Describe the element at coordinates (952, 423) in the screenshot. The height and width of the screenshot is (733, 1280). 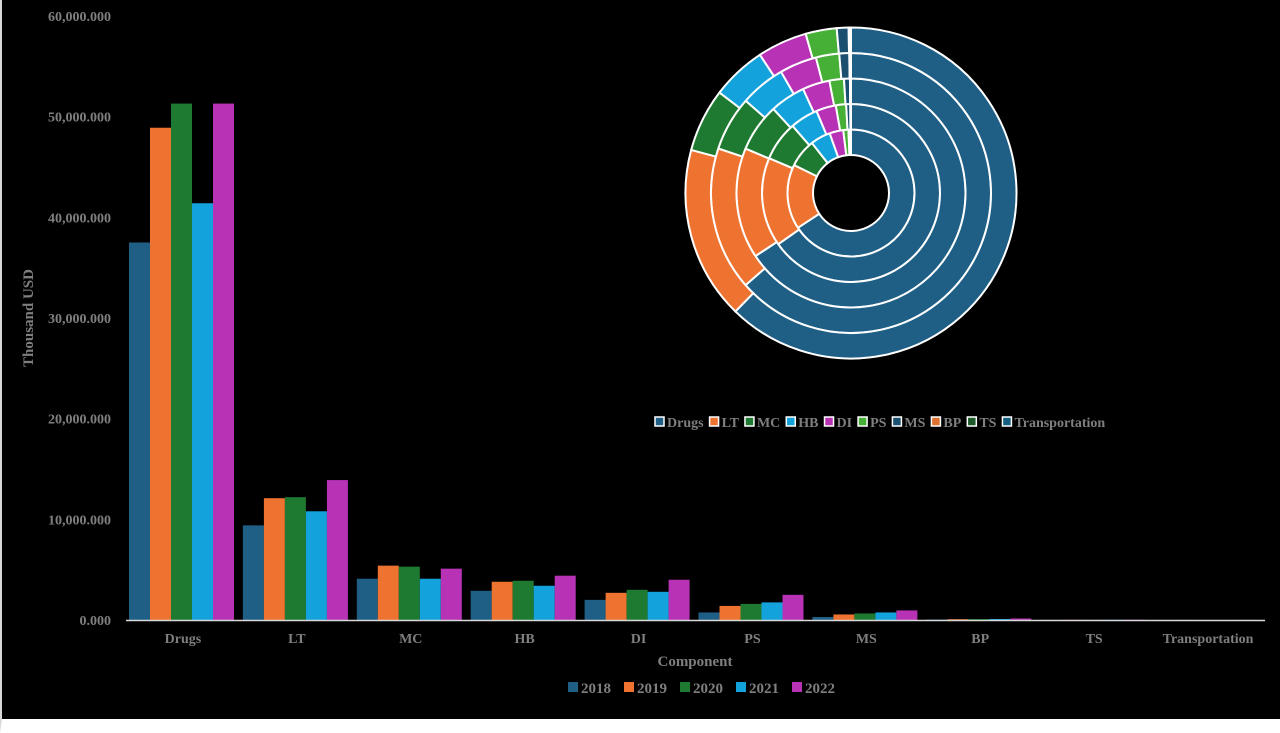
I see `pie-legend-label-bp: BP` at that location.